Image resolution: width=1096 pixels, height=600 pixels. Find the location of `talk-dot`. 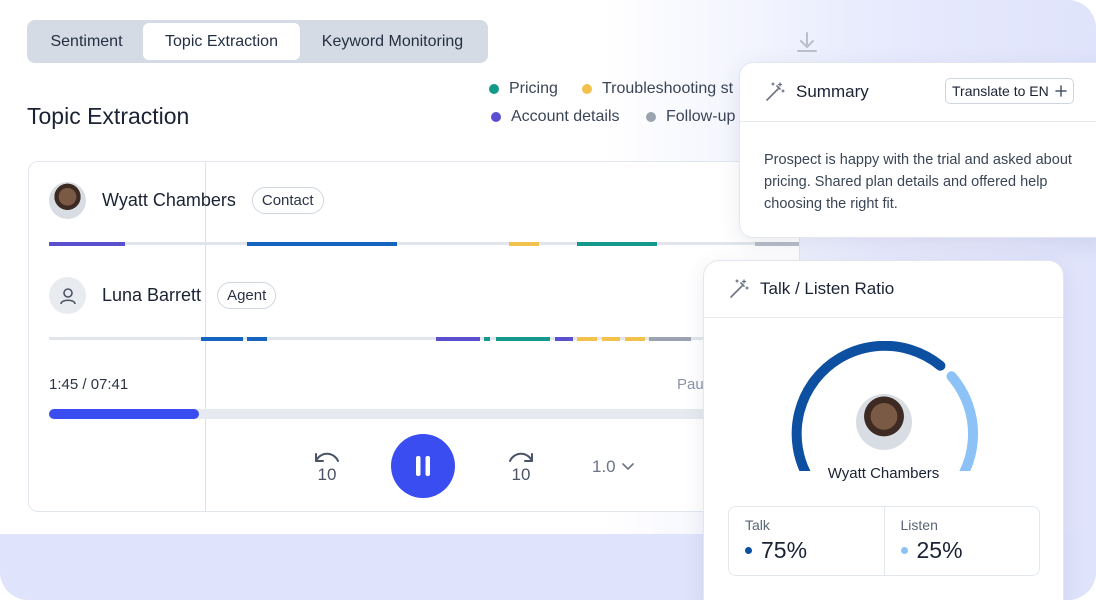

talk-dot is located at coordinates (748, 550).